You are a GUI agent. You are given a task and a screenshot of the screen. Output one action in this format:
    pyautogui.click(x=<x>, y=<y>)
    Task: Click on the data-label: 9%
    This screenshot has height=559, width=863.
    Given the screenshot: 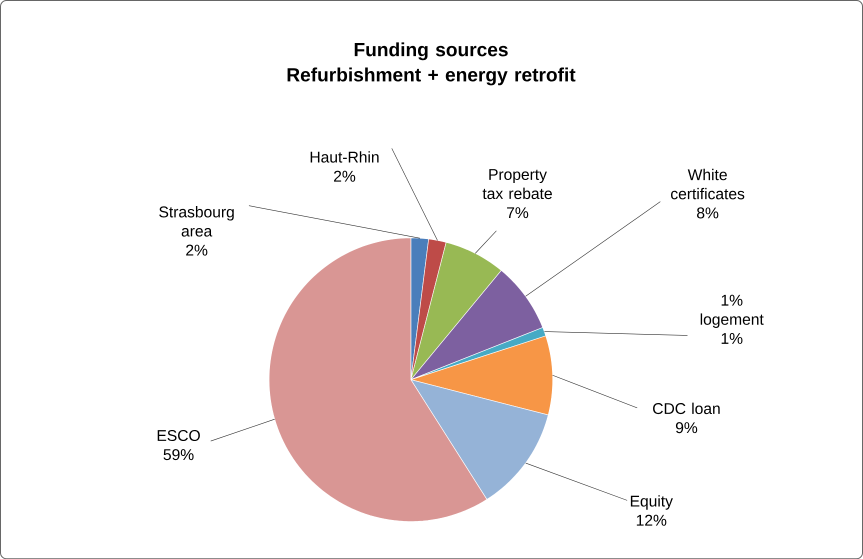 What is the action you would take?
    pyautogui.click(x=687, y=428)
    